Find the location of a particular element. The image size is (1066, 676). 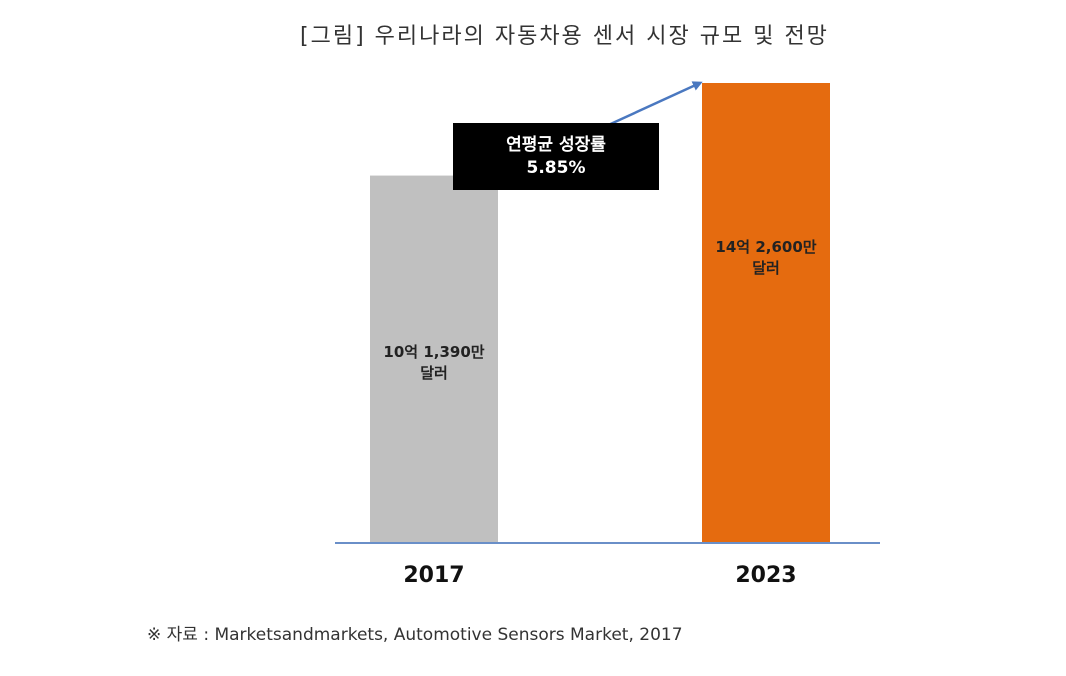

data-label-2017-line-2: 달러 is located at coordinates (434, 373).